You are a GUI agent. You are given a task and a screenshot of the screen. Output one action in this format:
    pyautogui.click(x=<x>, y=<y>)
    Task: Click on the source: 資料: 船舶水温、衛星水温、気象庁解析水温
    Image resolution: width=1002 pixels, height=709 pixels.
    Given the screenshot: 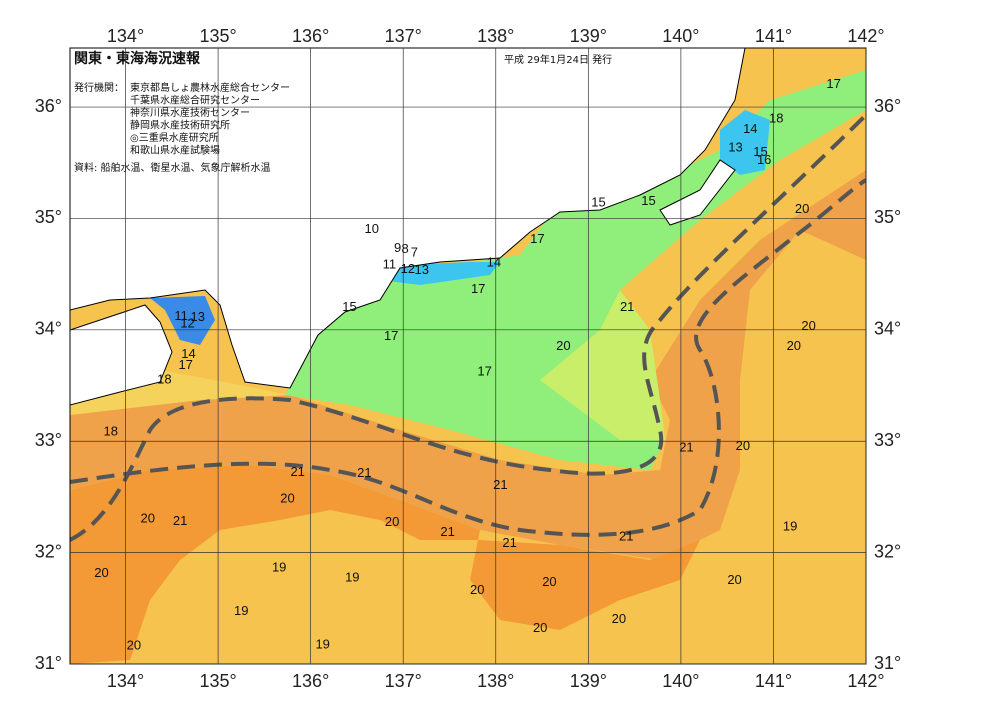 What is the action you would take?
    pyautogui.click(x=172, y=167)
    